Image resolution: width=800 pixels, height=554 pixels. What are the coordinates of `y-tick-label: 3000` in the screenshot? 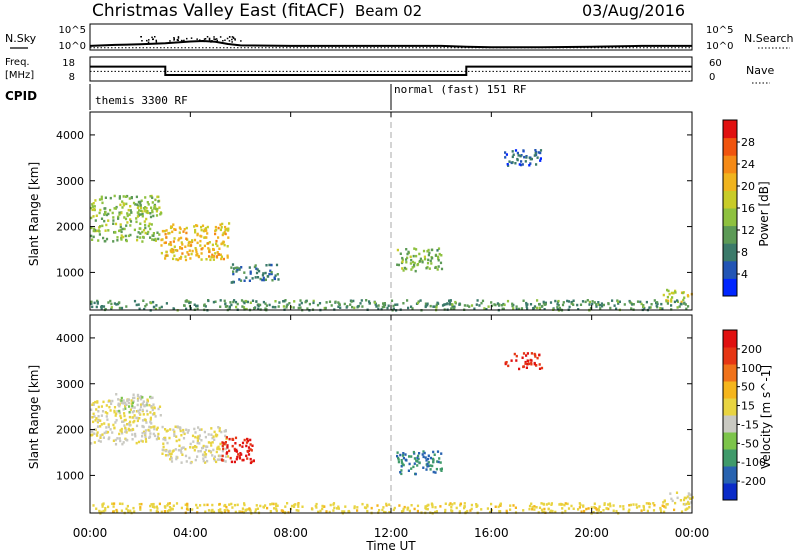 It's located at (70, 384).